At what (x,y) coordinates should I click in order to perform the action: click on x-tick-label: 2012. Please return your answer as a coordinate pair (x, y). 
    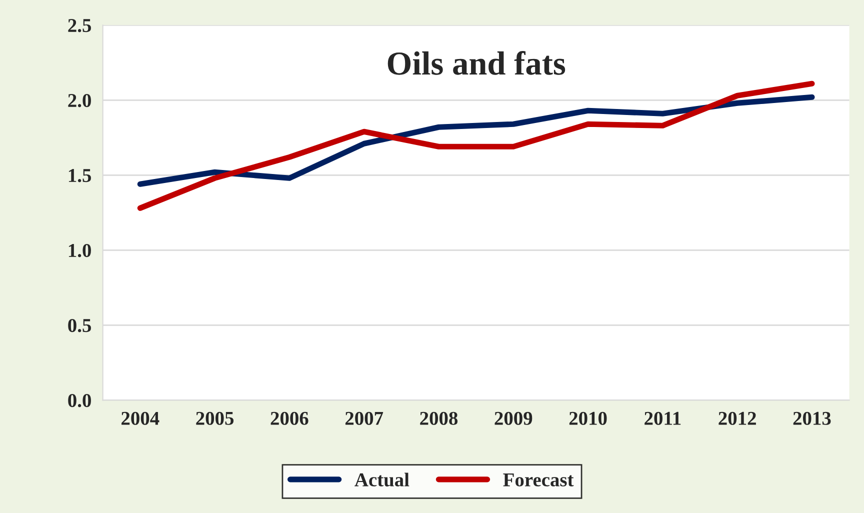
    Looking at the image, I should click on (737, 418).